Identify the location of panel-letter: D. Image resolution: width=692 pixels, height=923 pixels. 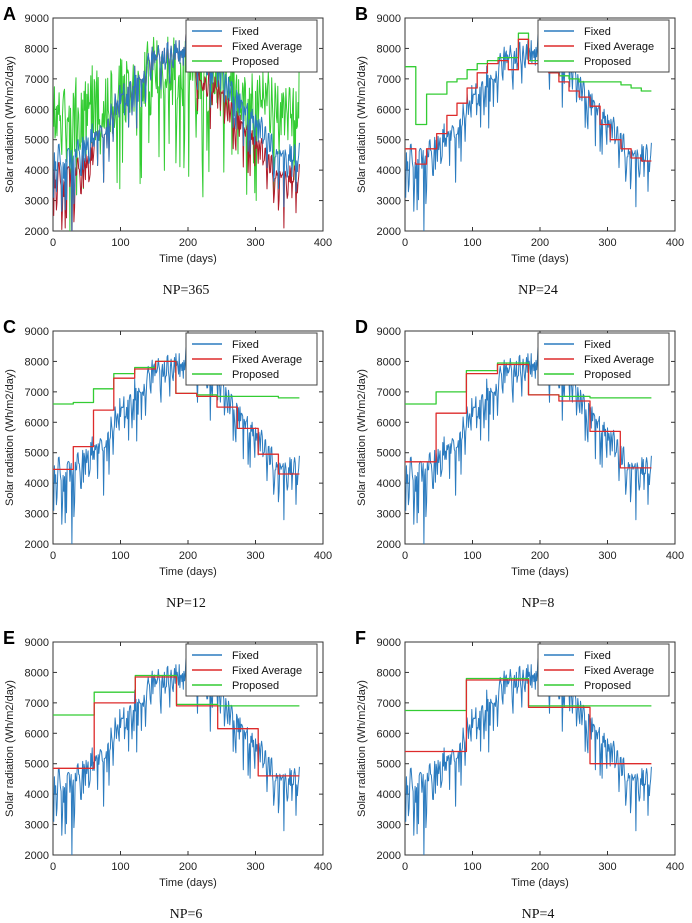
(361, 327).